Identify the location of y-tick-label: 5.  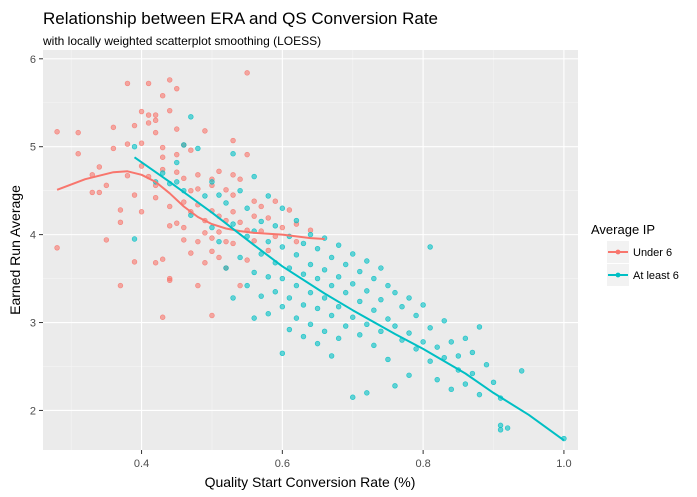
(33, 148).